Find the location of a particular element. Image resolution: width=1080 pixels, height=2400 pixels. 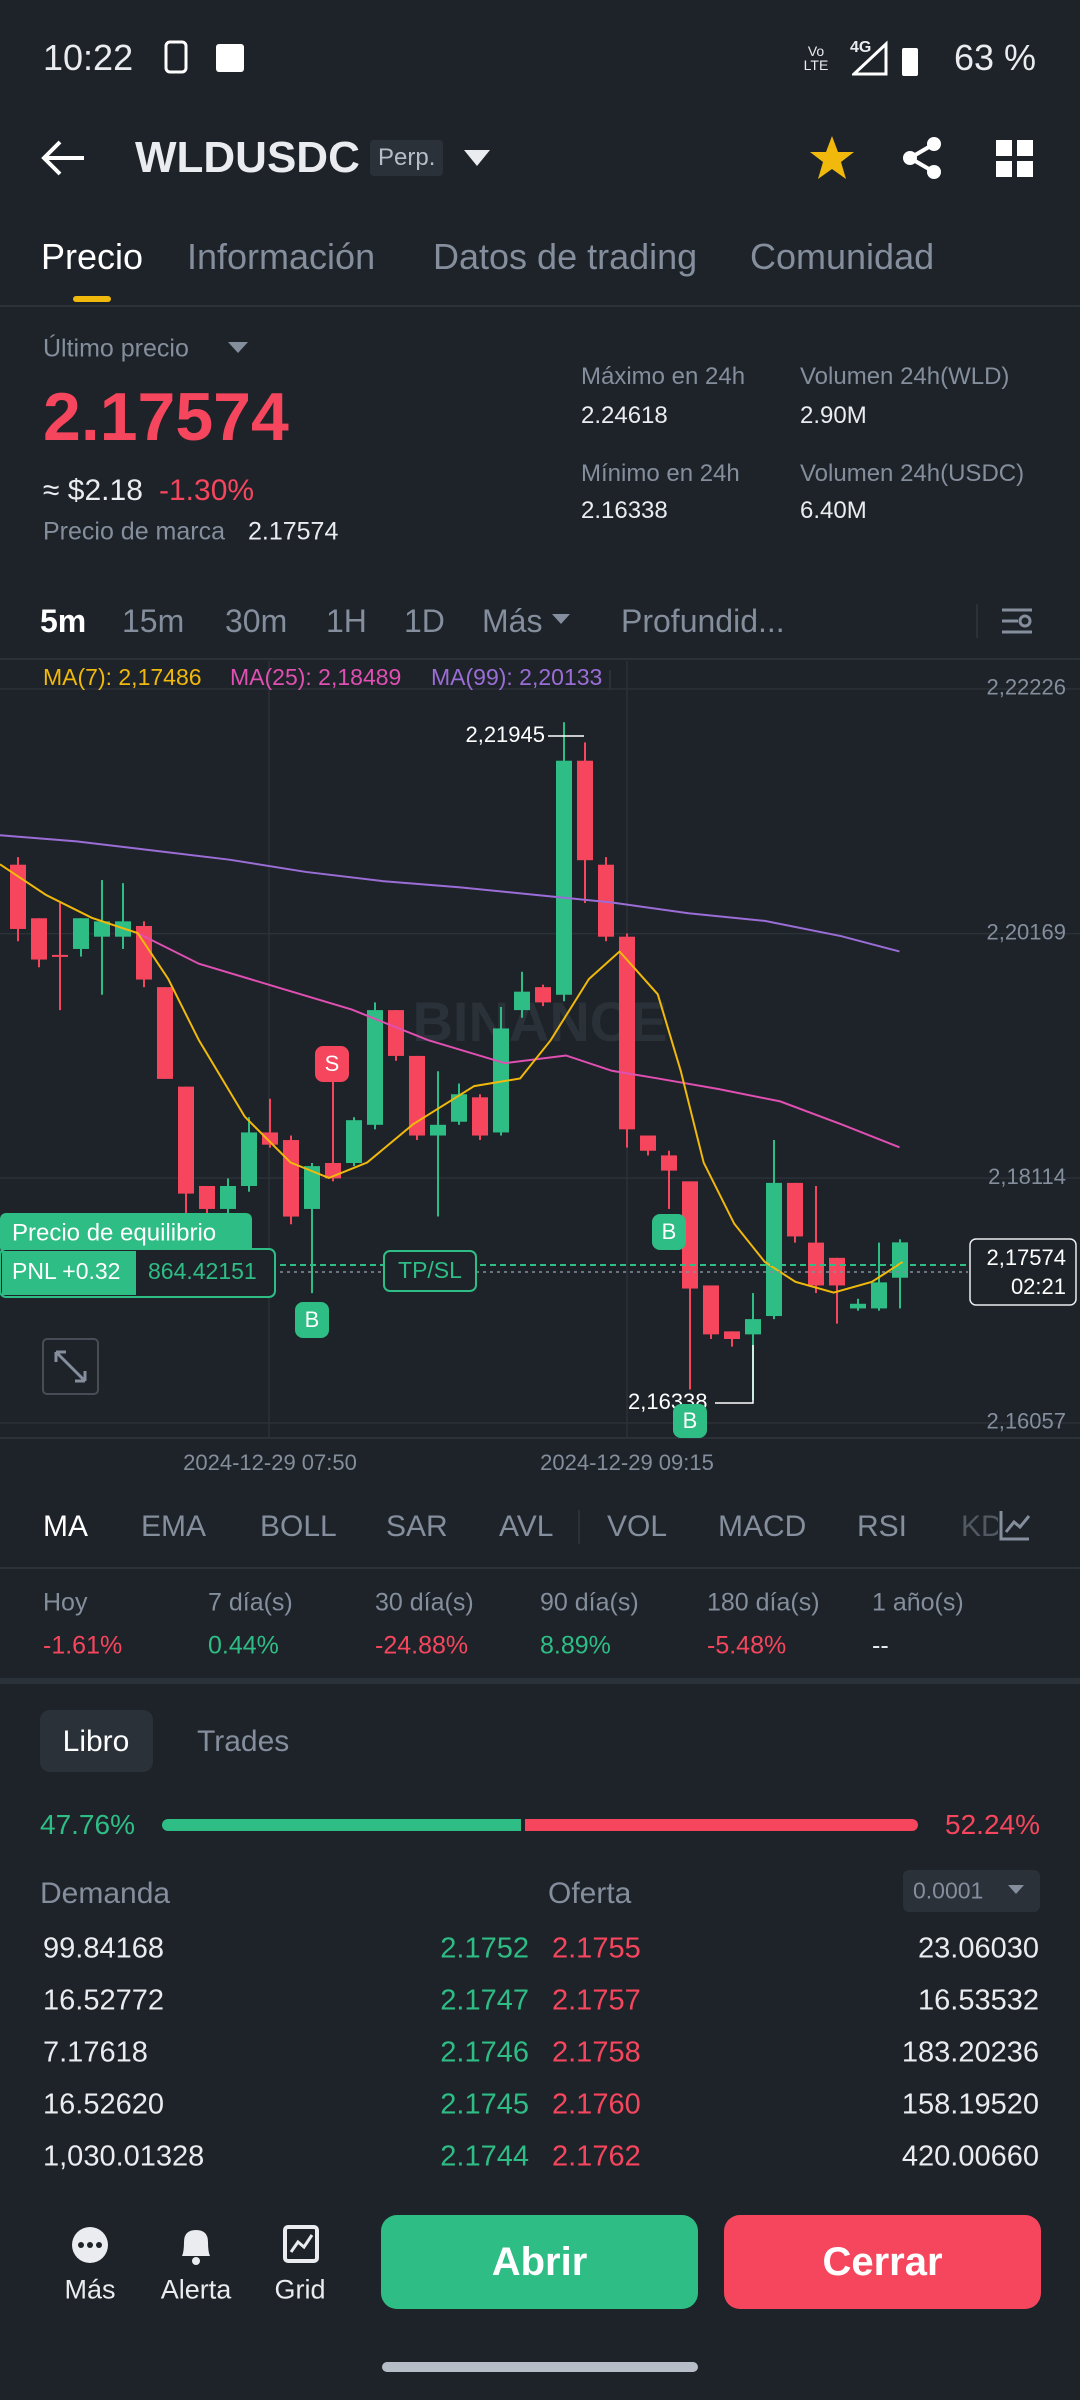

signal-battery is located at coordinates (885, 58).